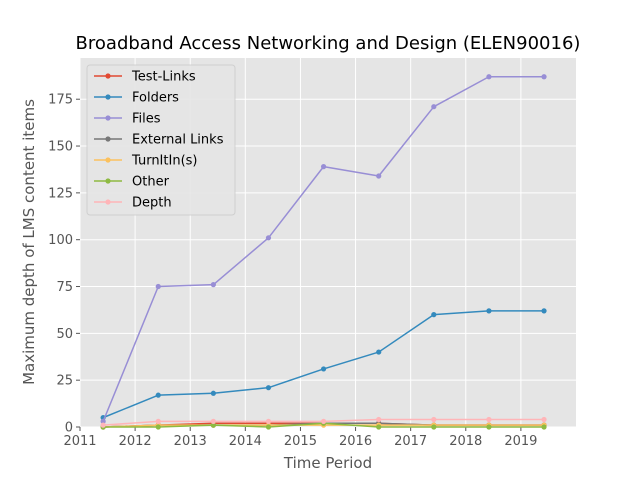 Image resolution: width=640 pixels, height=480 pixels. I want to click on legend-item: Depth, so click(133, 203).